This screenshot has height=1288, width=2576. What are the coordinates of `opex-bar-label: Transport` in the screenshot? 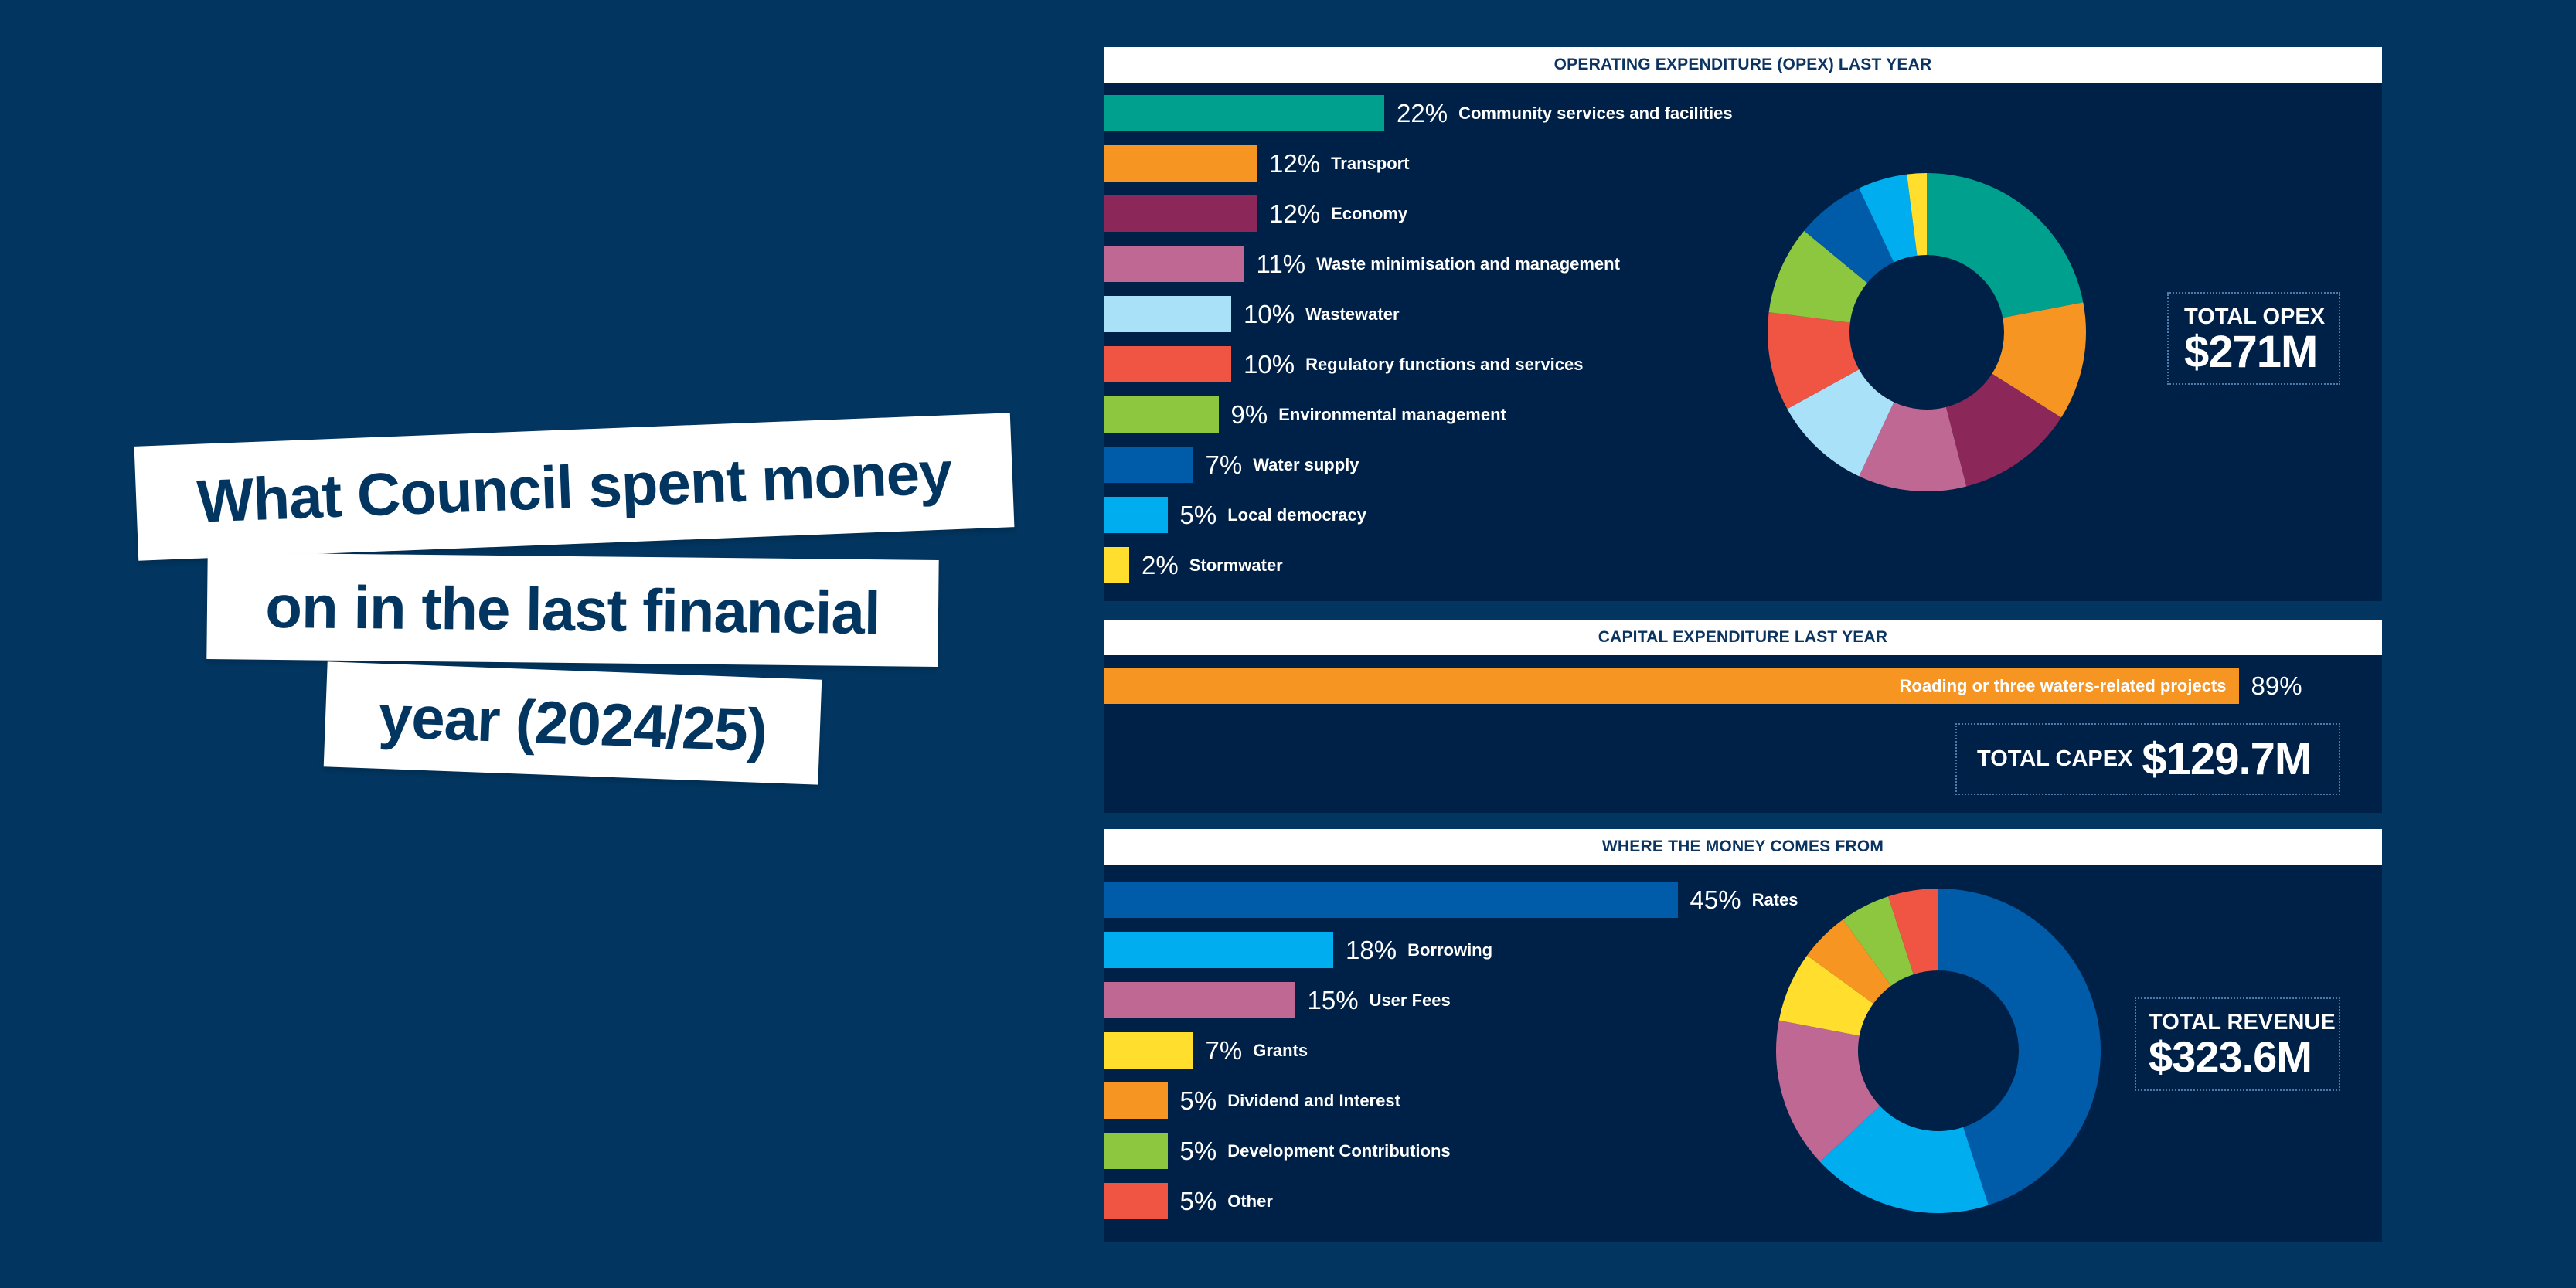 It's located at (1370, 163).